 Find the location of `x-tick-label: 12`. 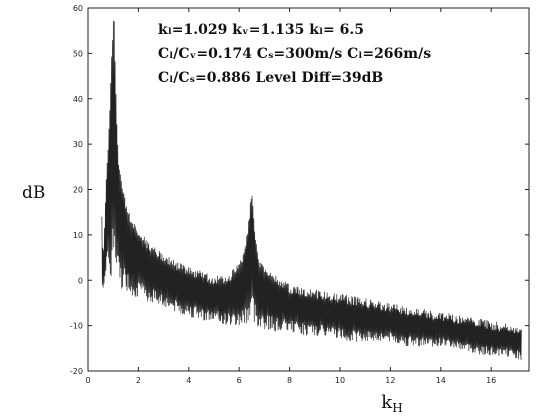

x-tick-label: 12 is located at coordinates (390, 380).